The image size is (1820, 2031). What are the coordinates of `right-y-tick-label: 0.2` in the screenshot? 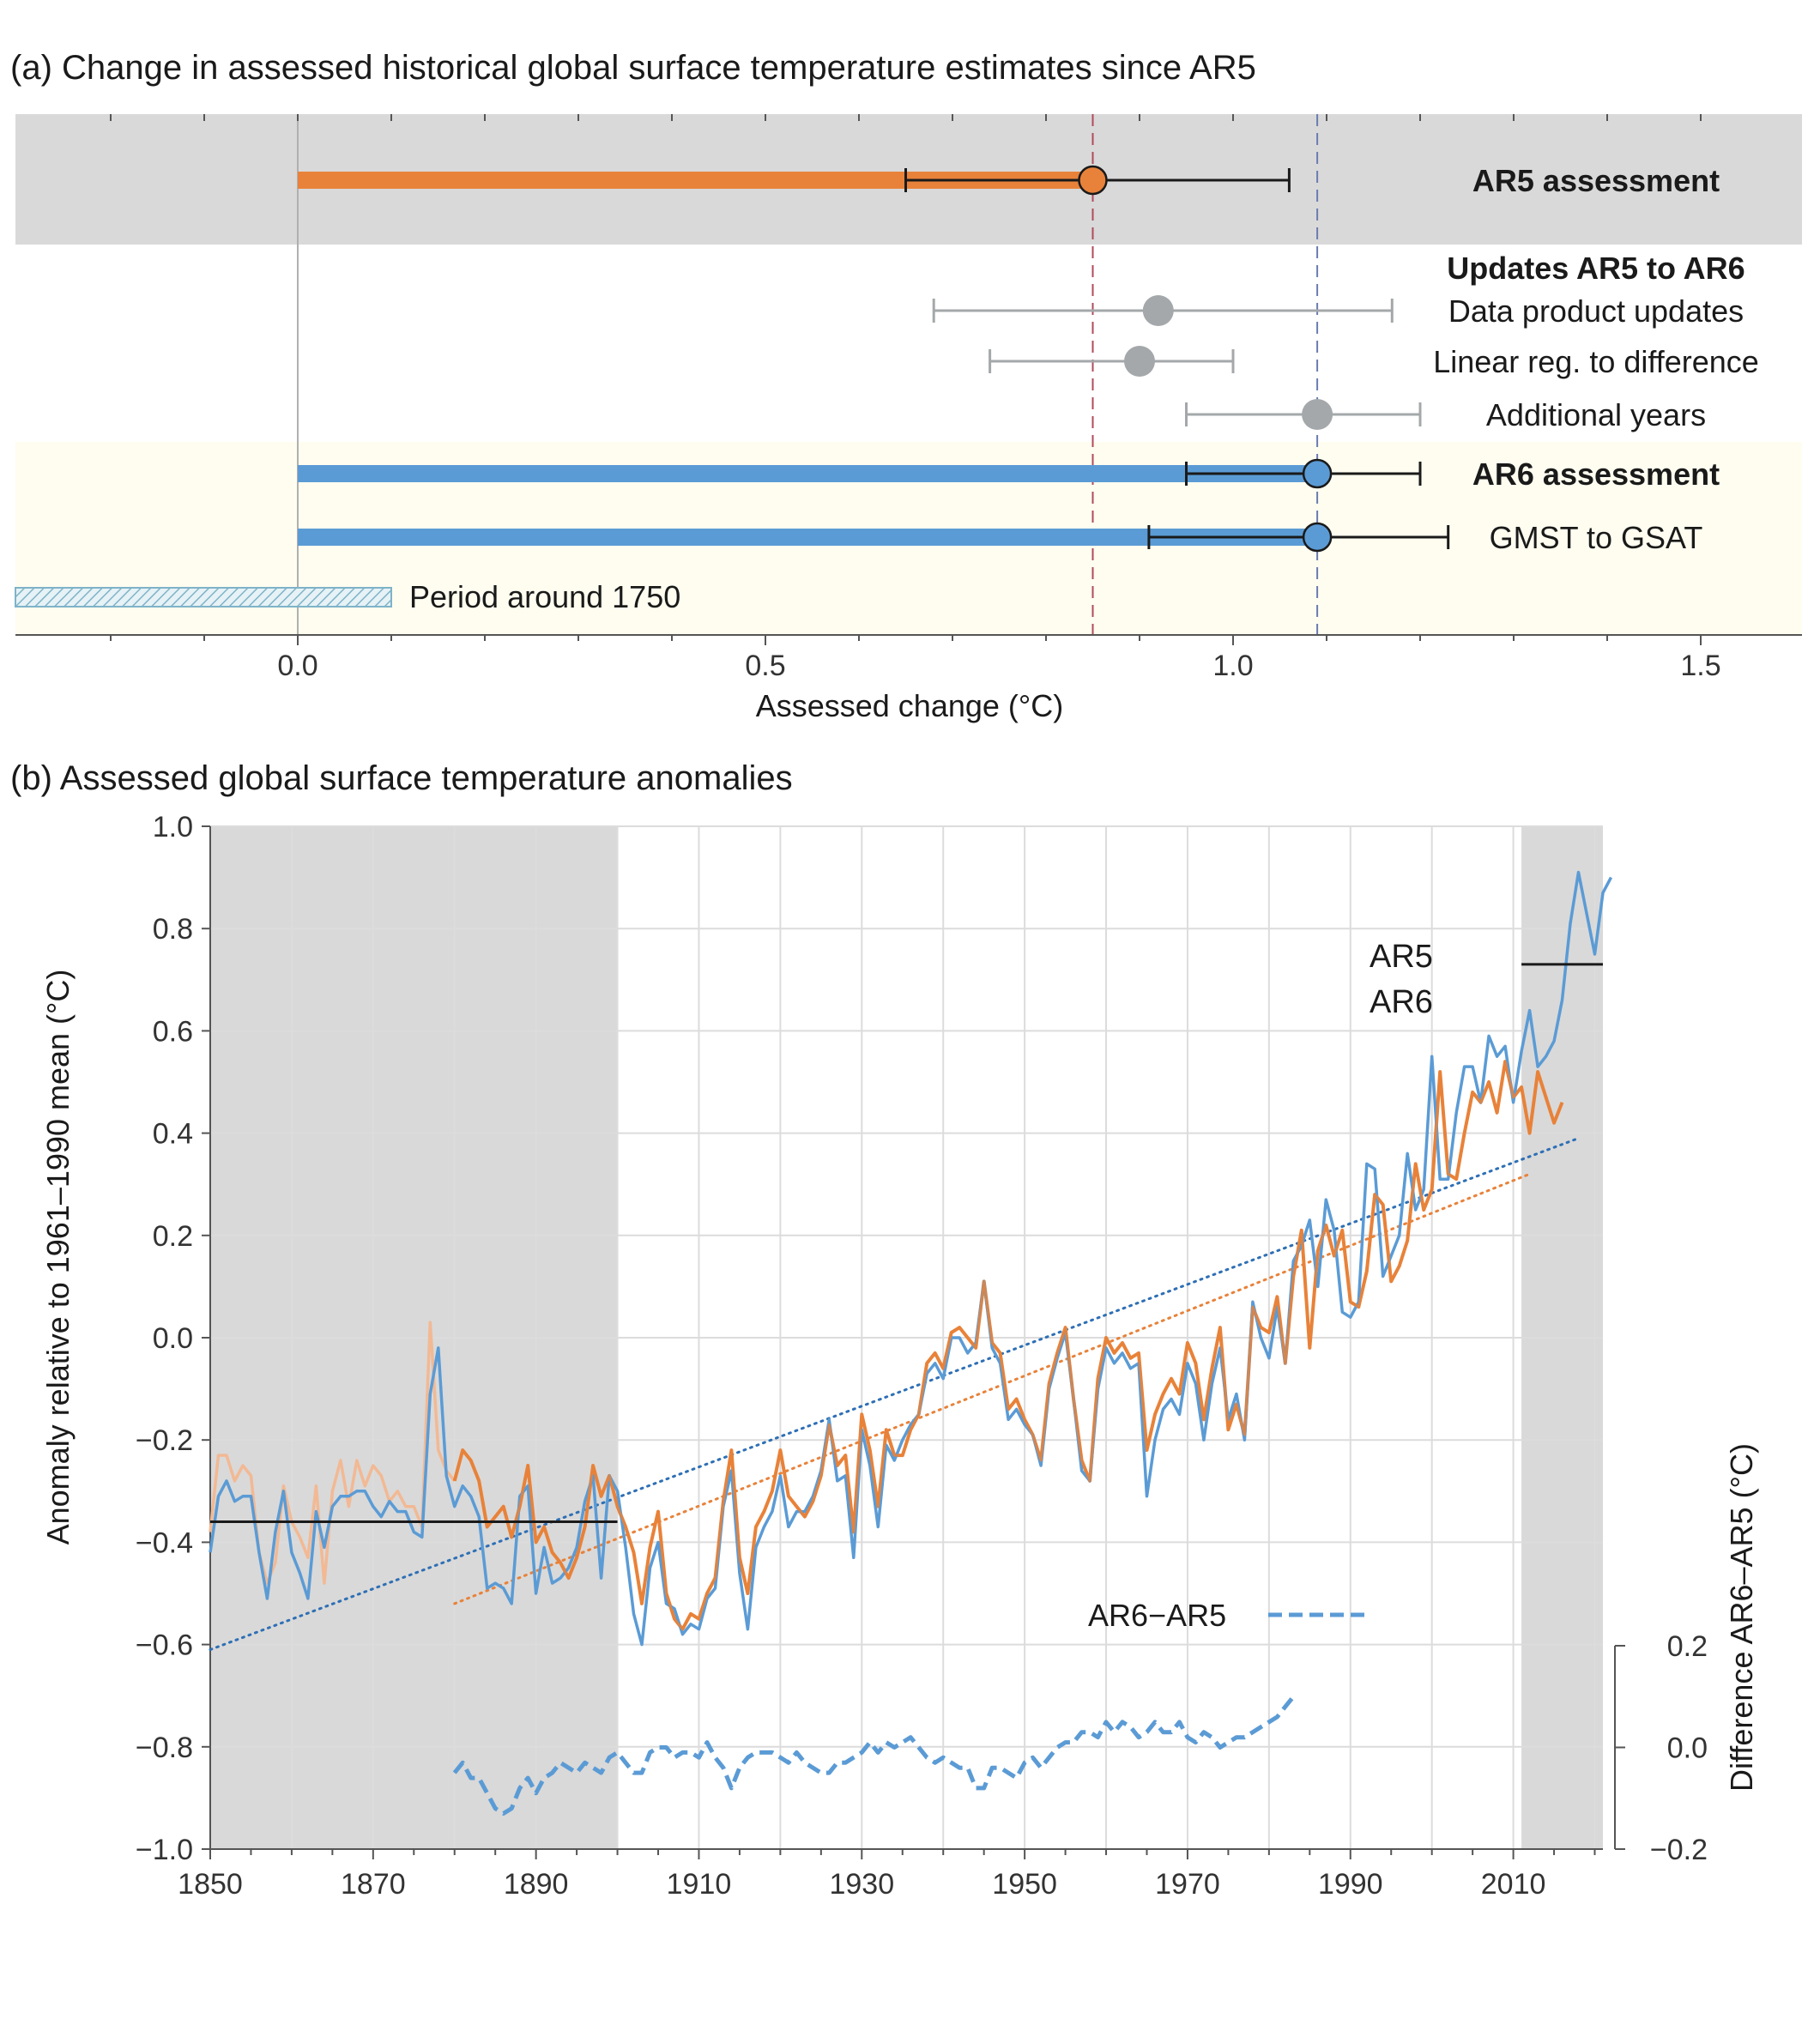 It's located at (1687, 1646).